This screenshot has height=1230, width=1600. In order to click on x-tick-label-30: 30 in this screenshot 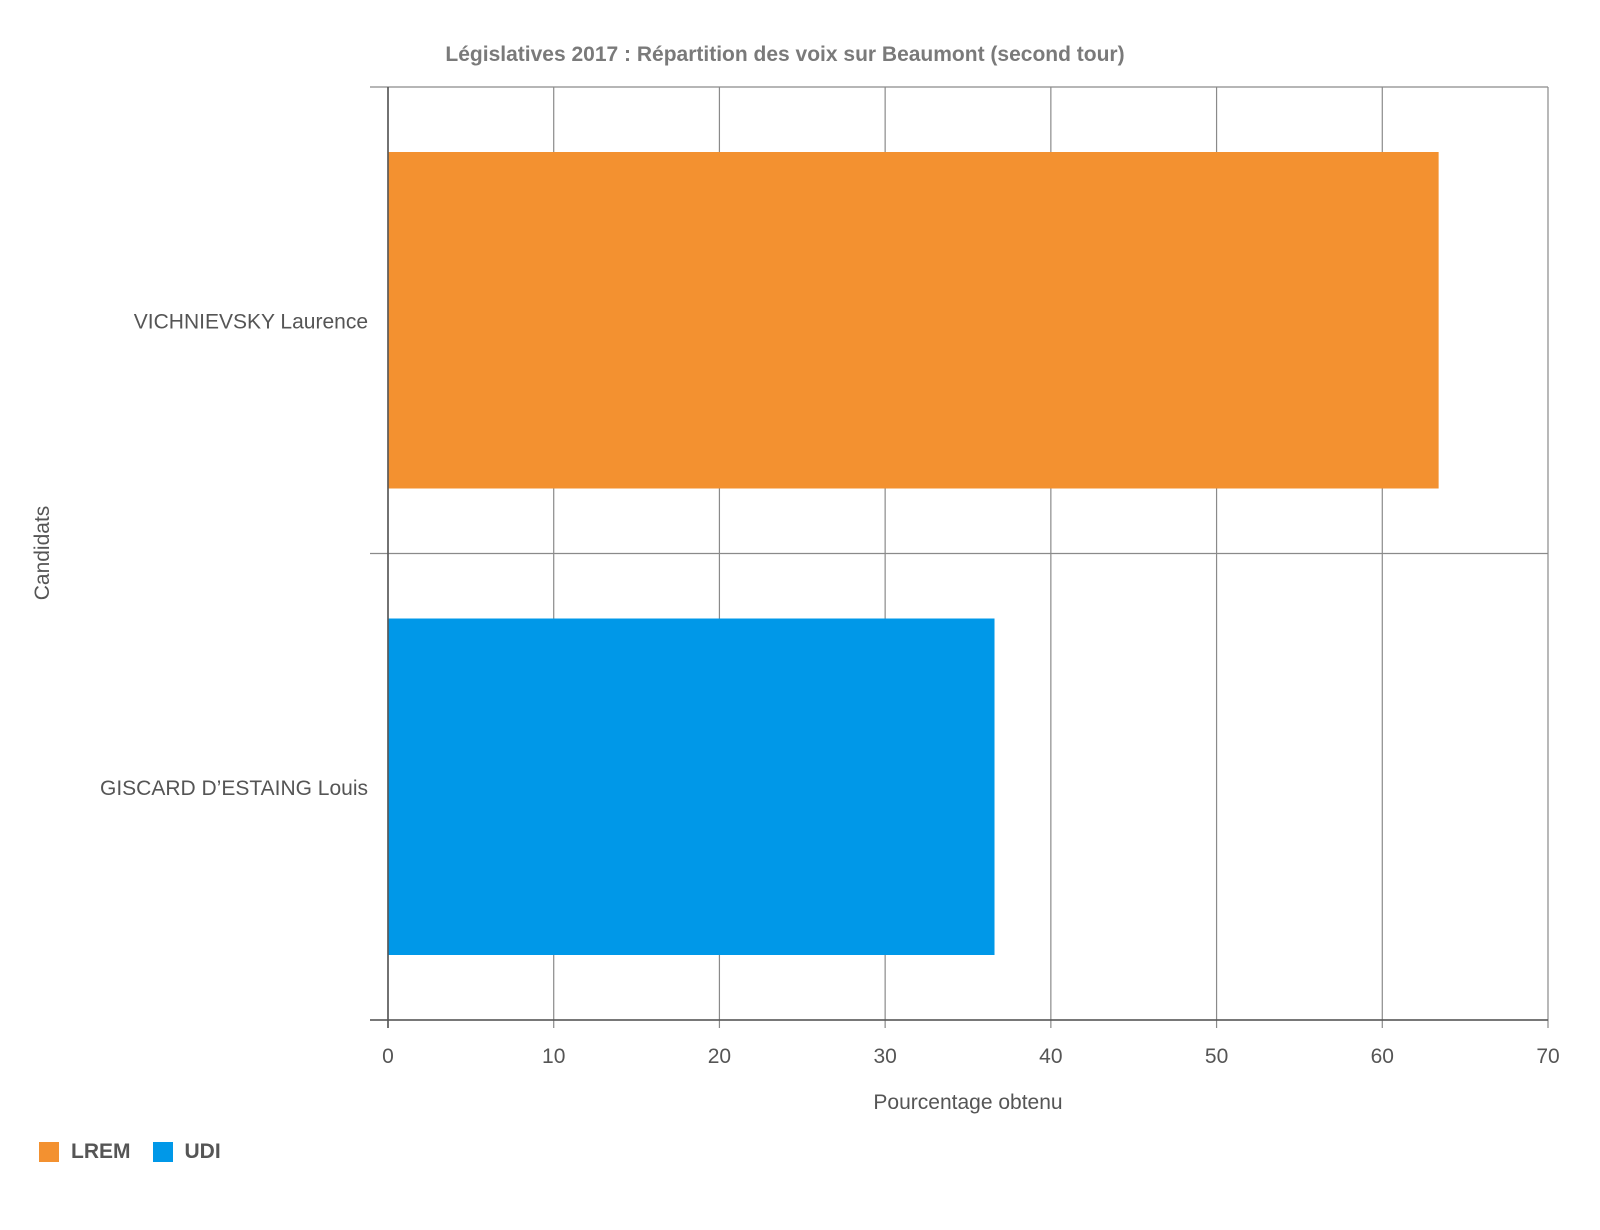, I will do `click(884, 1056)`.